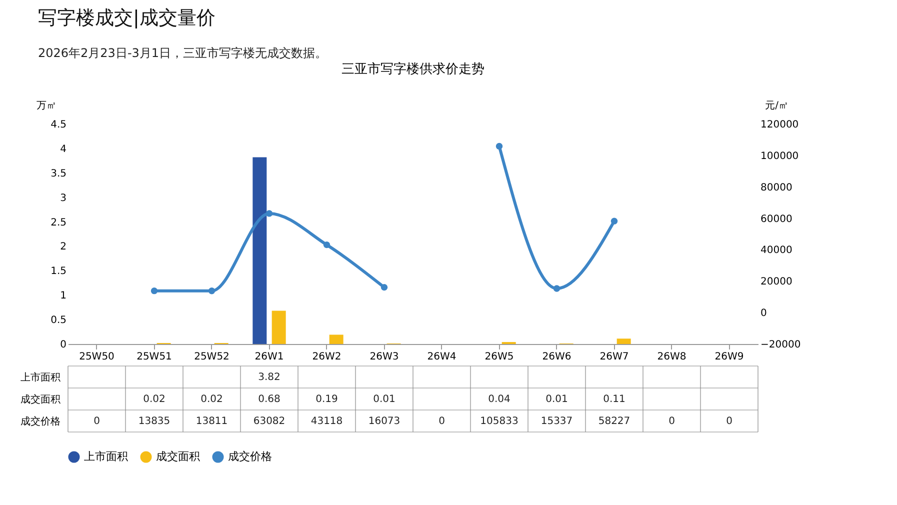  I want to click on y2-tick-label: −20000, so click(780, 345).